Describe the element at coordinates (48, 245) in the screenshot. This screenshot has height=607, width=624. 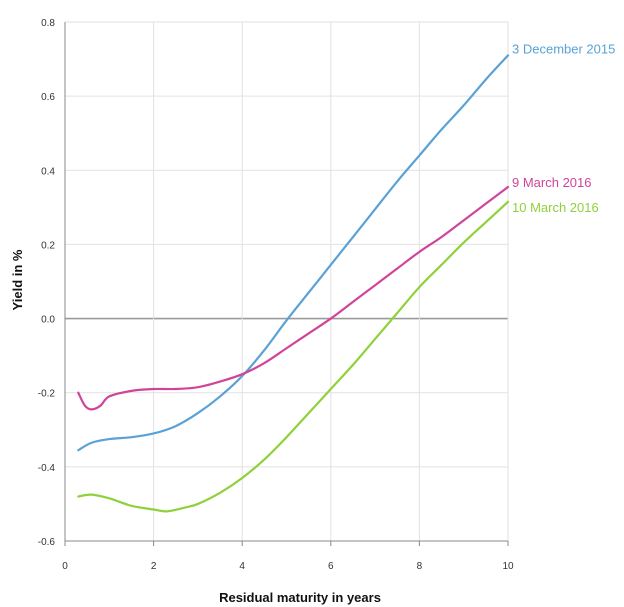
I see `y-tick-label: 0.2` at that location.